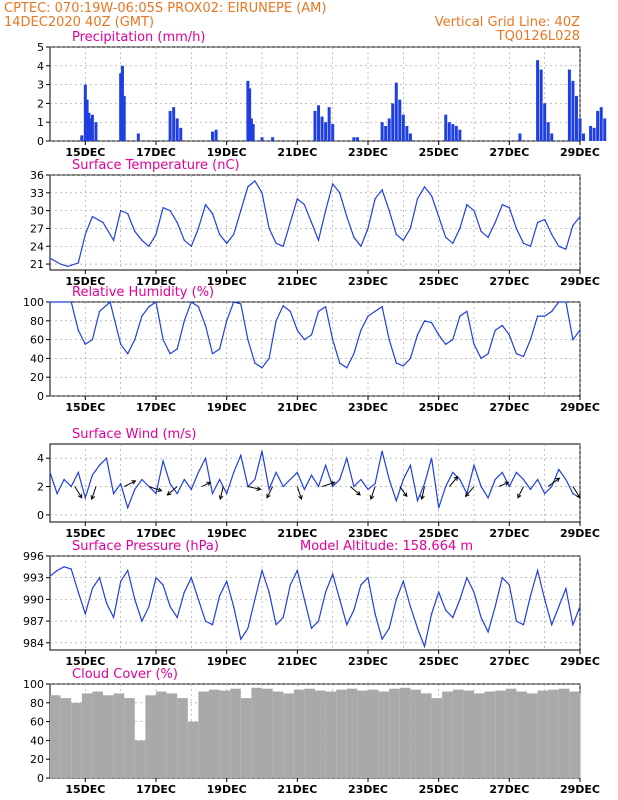 Image resolution: width=618 pixels, height=800 pixels. I want to click on cloud-xtick-label: 15DEC, so click(85, 789).